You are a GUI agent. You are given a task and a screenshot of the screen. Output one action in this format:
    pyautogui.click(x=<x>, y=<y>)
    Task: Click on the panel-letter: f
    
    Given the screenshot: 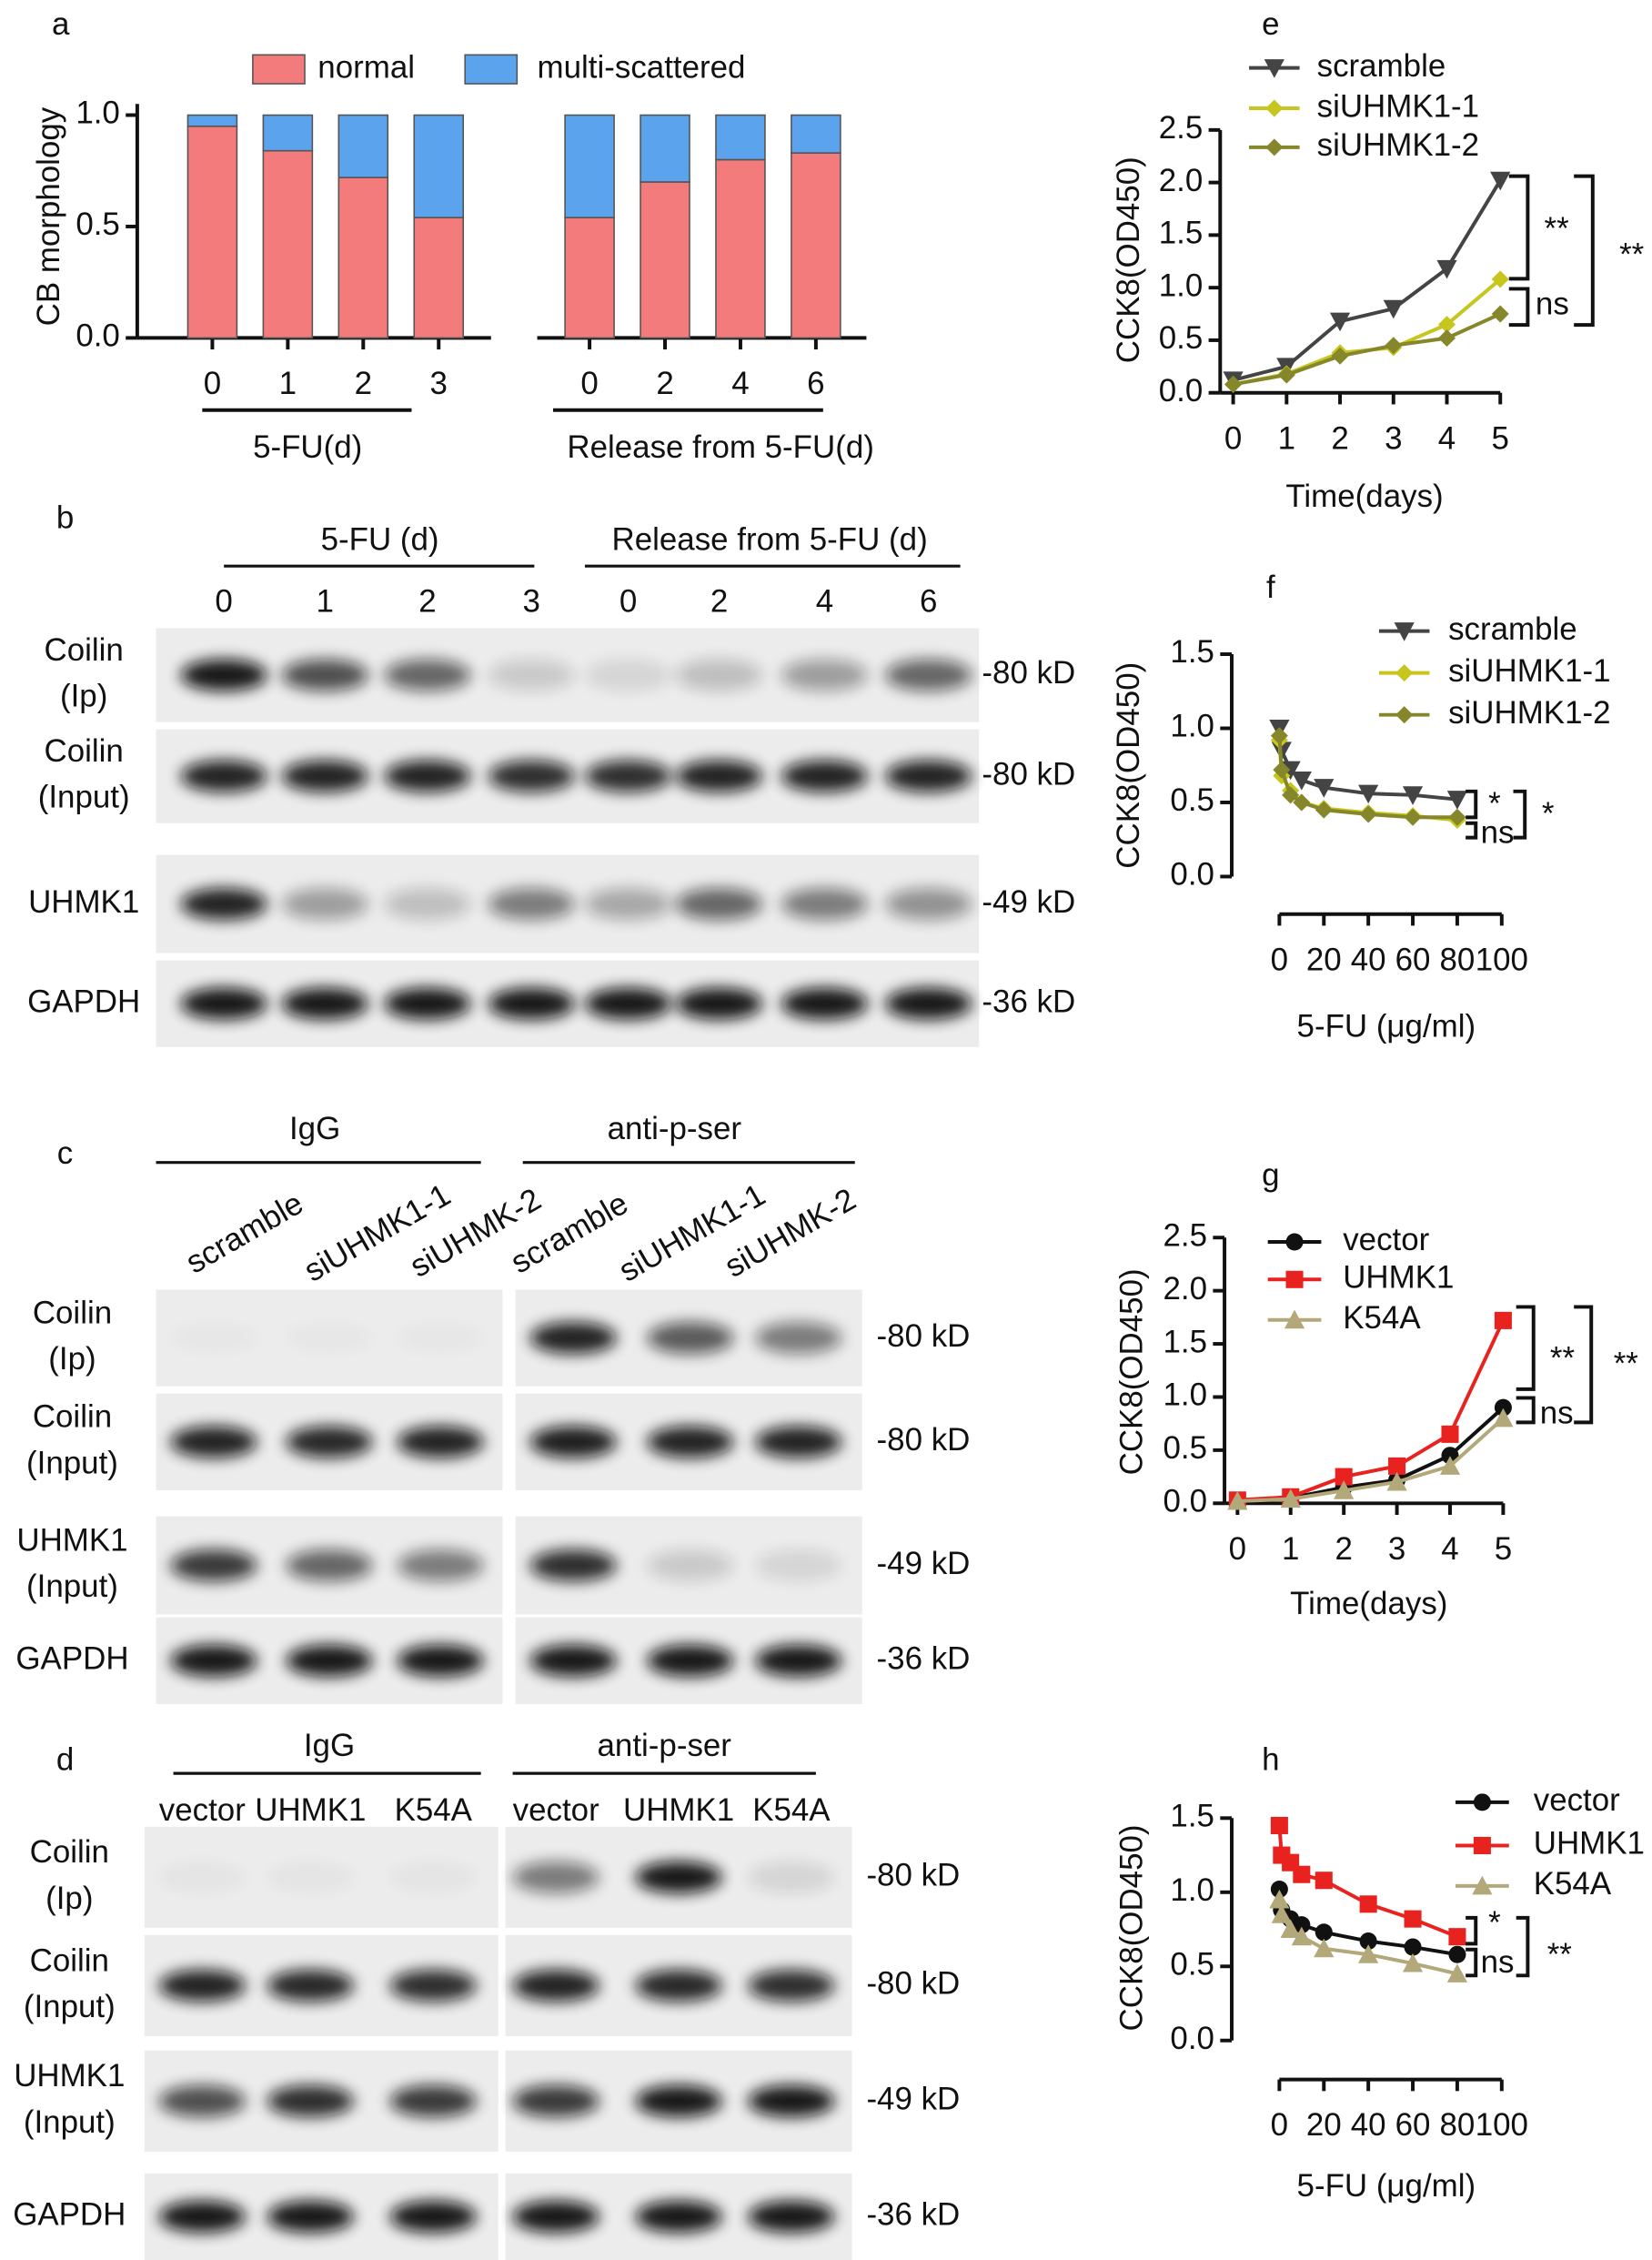 What is the action you would take?
    pyautogui.click(x=1270, y=588)
    